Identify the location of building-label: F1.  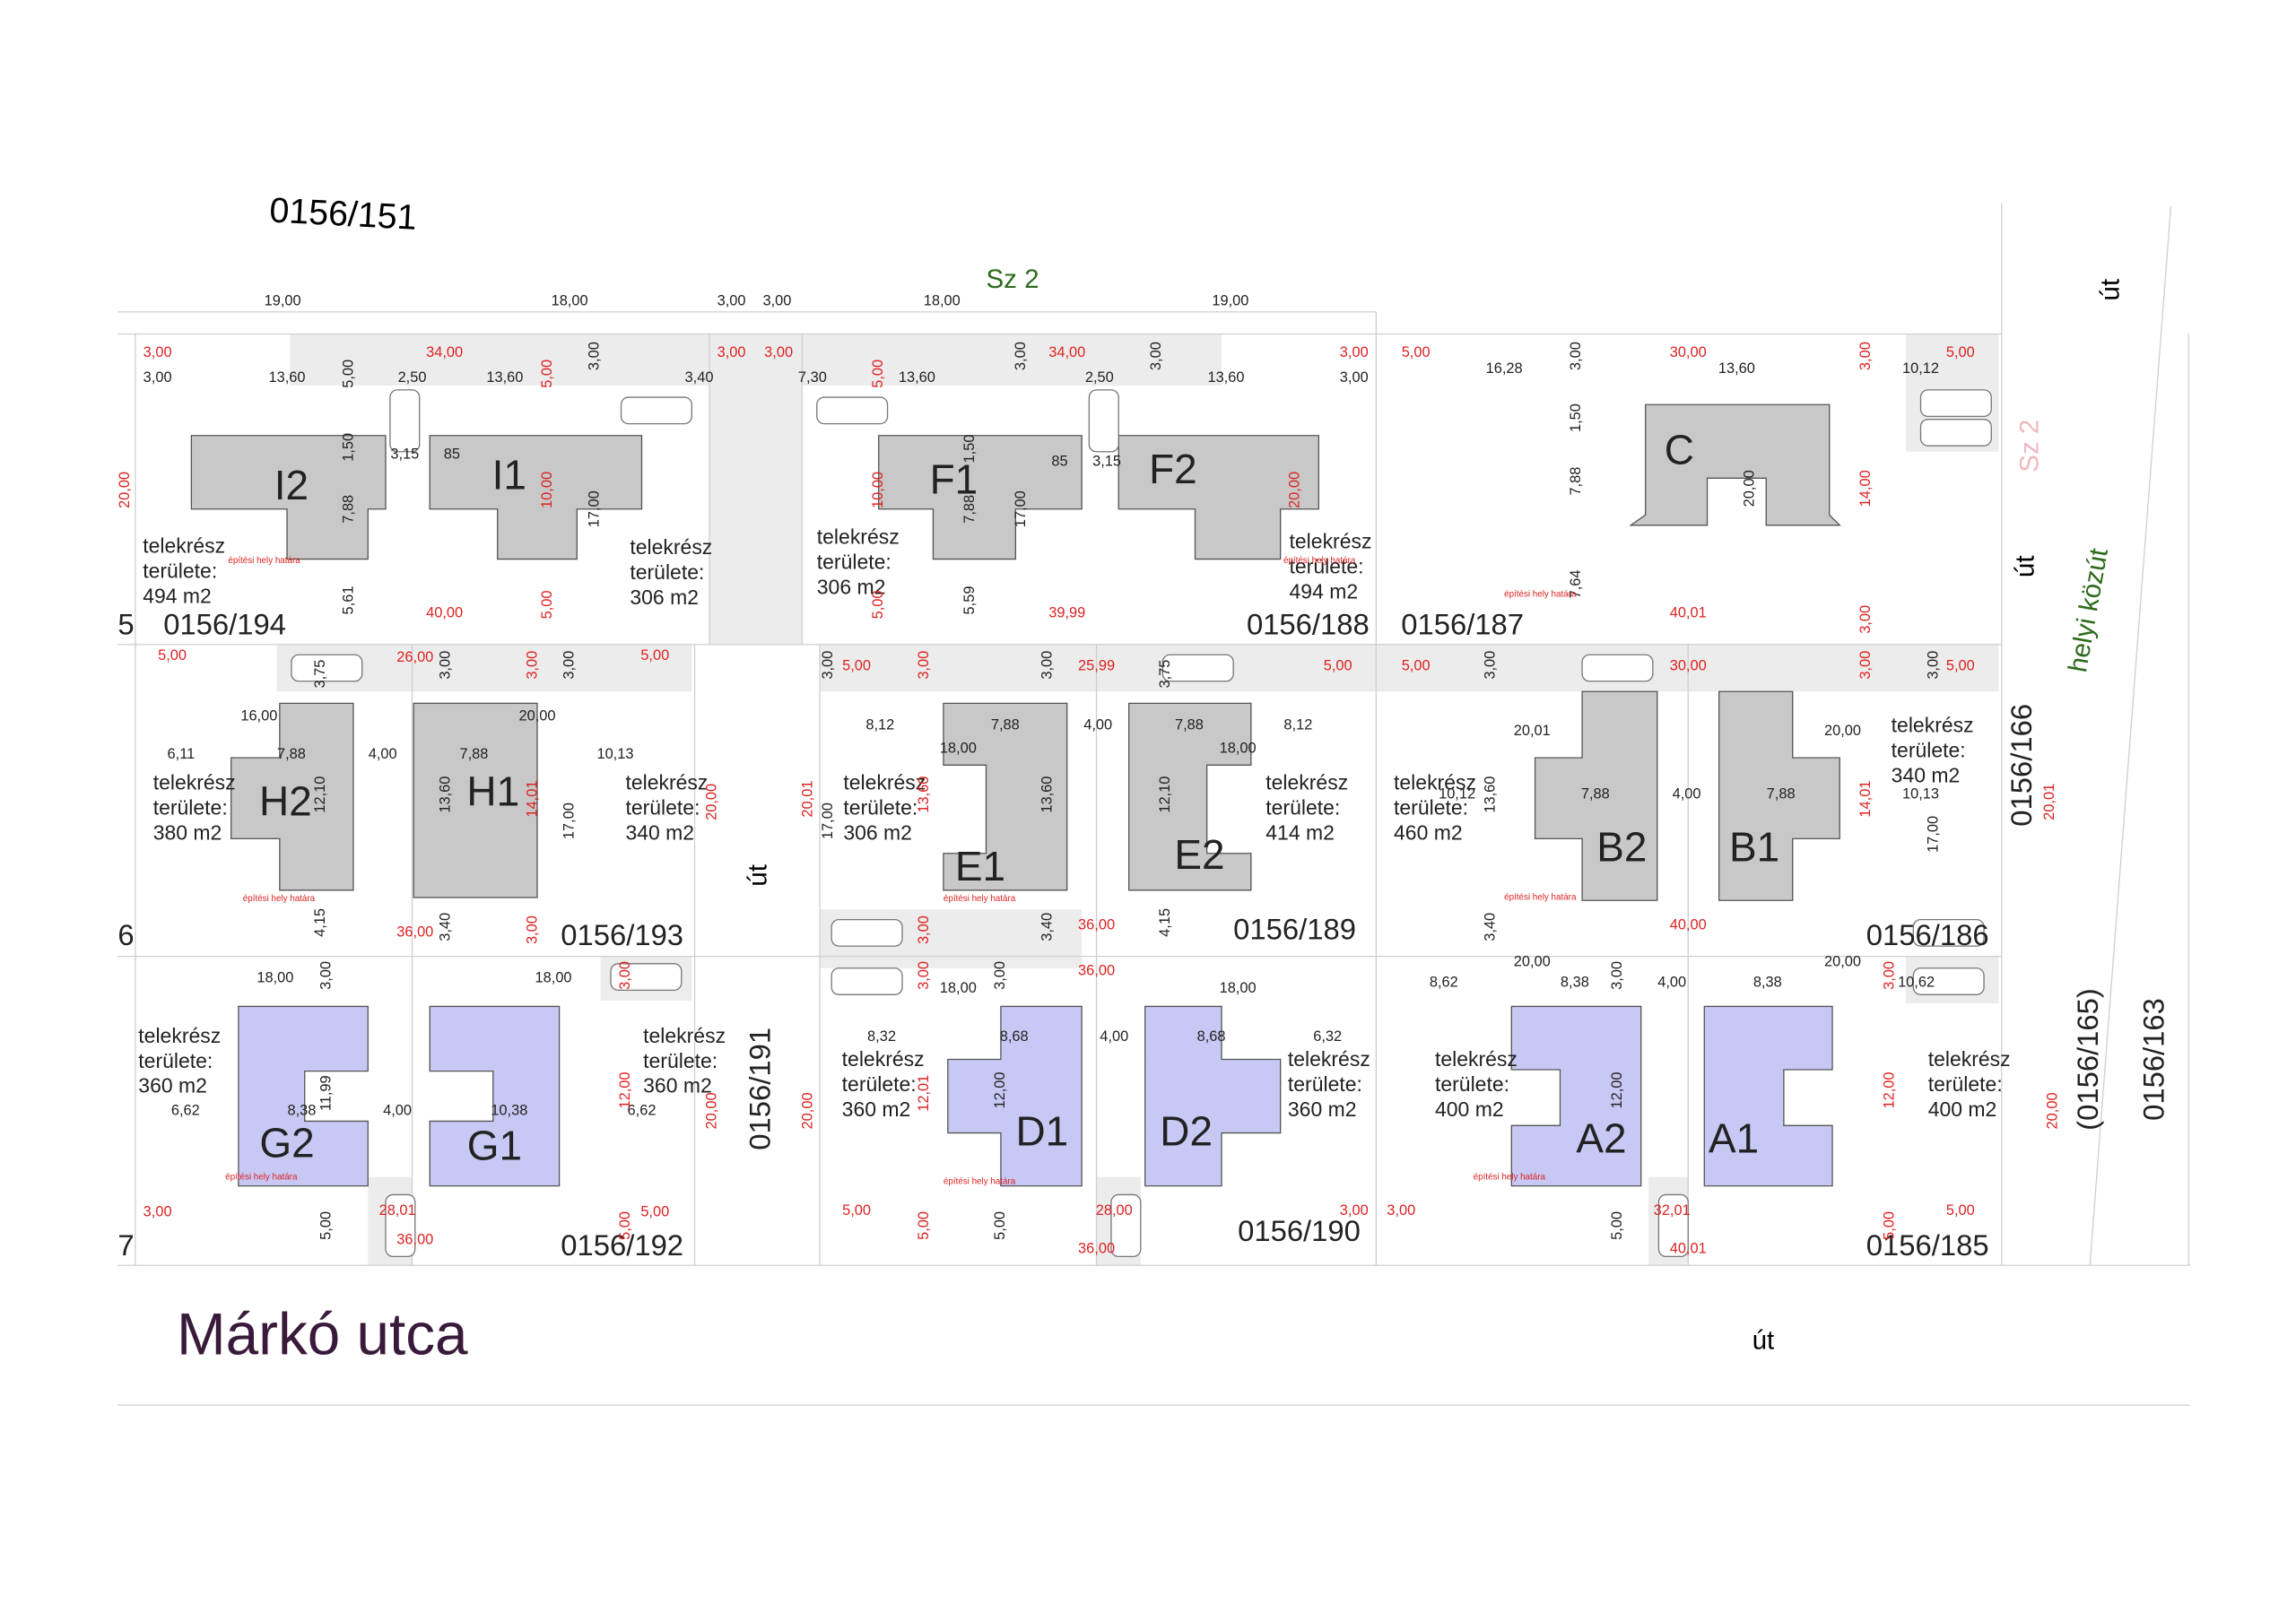
(954, 478).